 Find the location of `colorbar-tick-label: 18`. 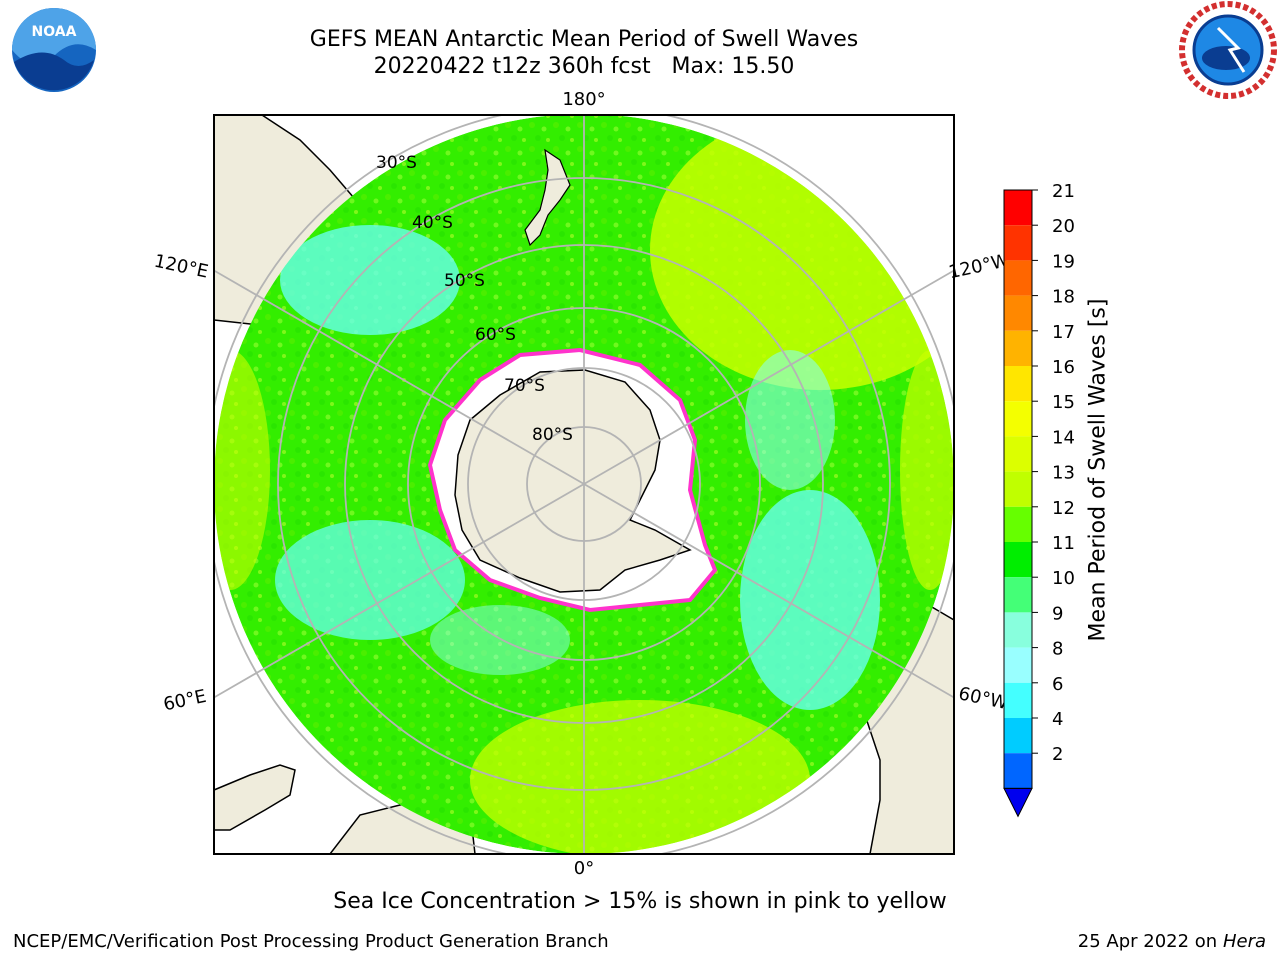

colorbar-tick-label: 18 is located at coordinates (1063, 297).